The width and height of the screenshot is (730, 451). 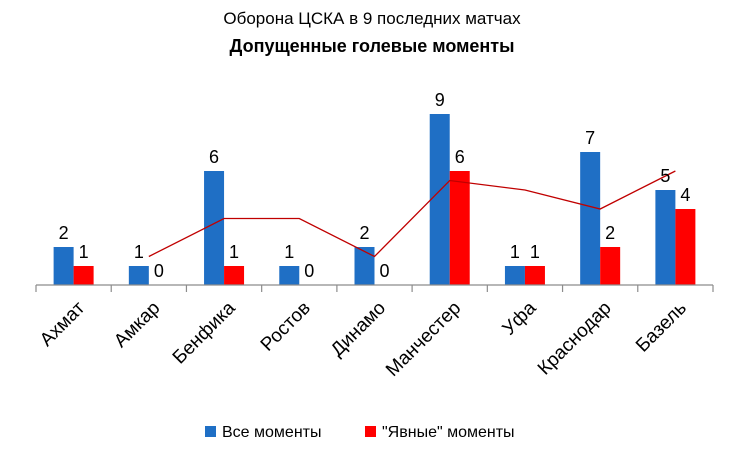 What do you see at coordinates (384, 271) in the screenshot?
I see `data-label-clear-moments-5: 0` at bounding box center [384, 271].